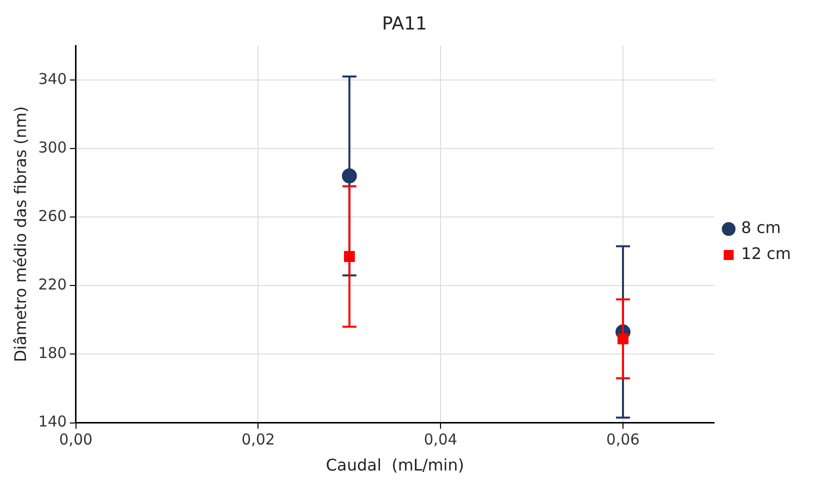 The image size is (821, 488). What do you see at coordinates (761, 228) in the screenshot?
I see `legend-label: 8 cm` at bounding box center [761, 228].